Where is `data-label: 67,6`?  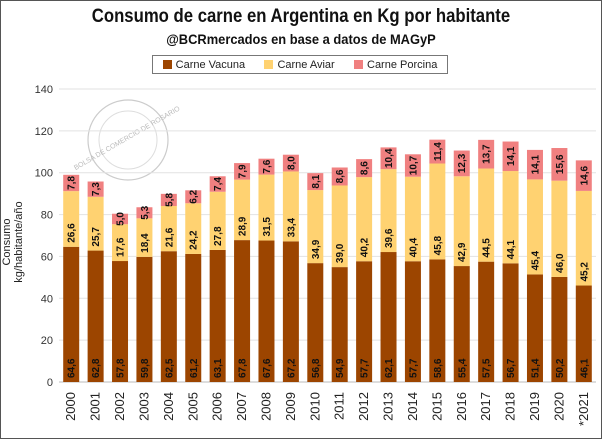 data-label: 67,6 is located at coordinates (267, 368).